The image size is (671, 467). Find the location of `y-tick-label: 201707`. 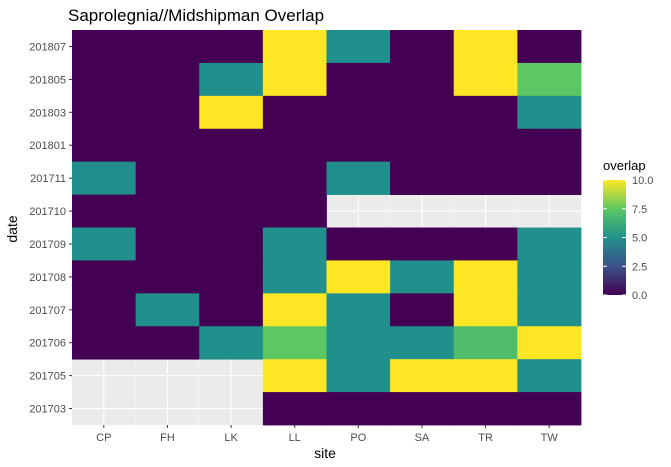

y-tick-label: 201707 is located at coordinates (47, 311).